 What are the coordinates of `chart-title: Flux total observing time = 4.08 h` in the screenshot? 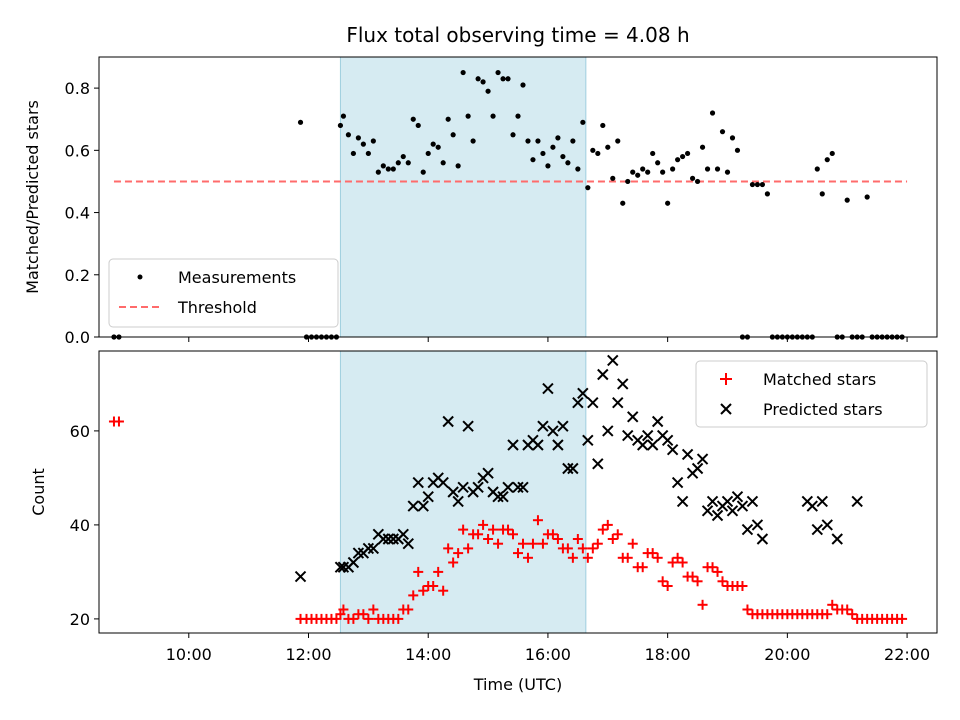 It's located at (517, 35).